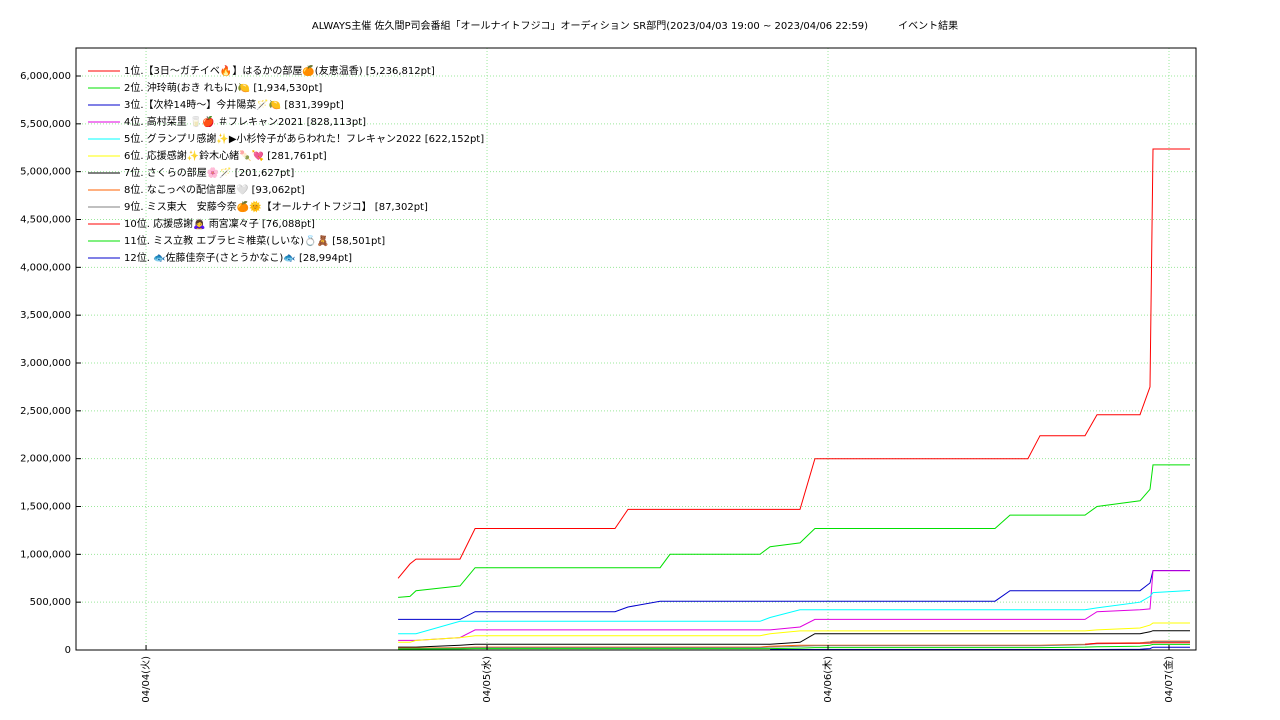 This screenshot has height=720, width=1280. I want to click on y-tick-label: 3,500,000, so click(45, 315).